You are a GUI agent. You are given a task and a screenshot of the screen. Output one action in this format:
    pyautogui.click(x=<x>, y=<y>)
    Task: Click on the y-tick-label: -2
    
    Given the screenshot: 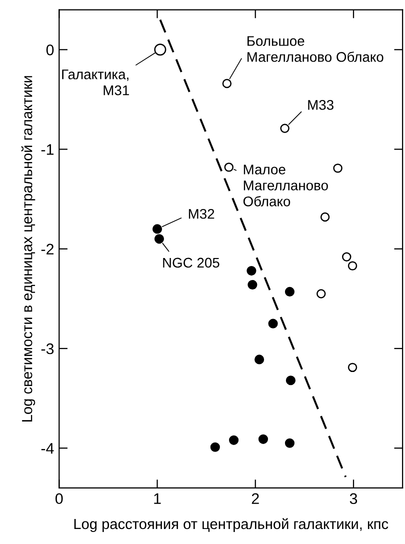 What is the action you would take?
    pyautogui.click(x=47, y=249)
    